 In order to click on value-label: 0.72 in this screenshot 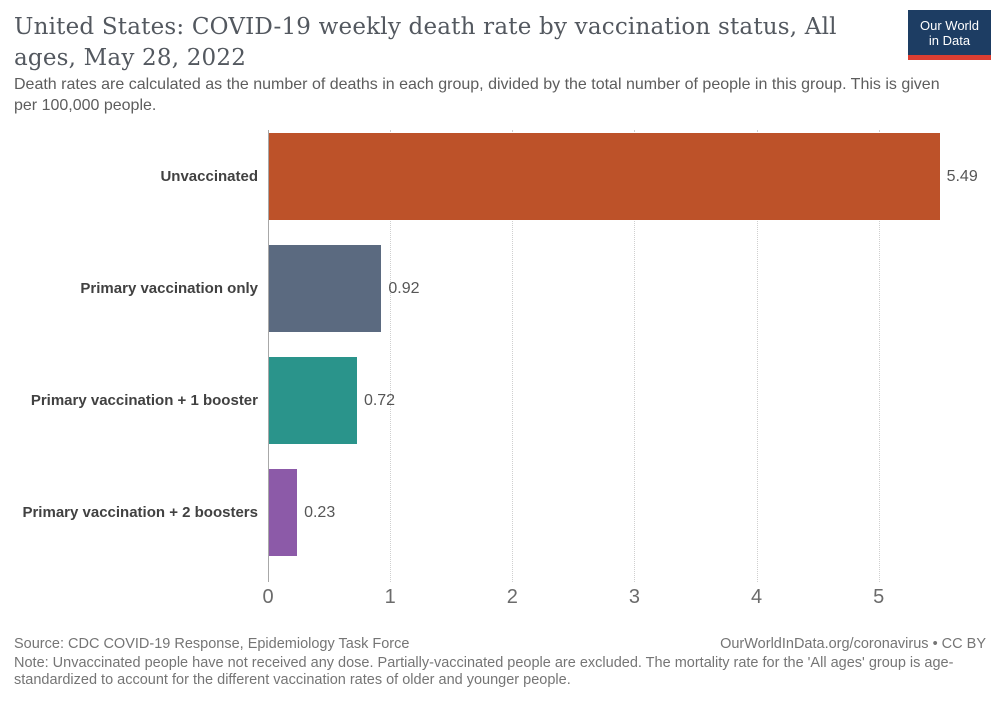, I will do `click(379, 400)`.